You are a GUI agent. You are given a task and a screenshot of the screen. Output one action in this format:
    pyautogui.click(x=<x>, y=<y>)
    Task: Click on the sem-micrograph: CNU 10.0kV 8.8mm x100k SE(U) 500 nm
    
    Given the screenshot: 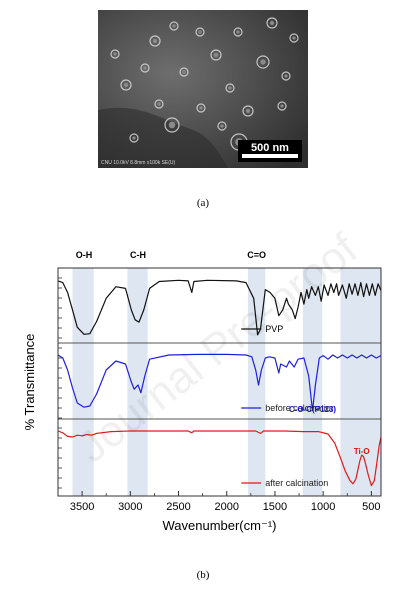 What is the action you would take?
    pyautogui.click(x=203, y=89)
    